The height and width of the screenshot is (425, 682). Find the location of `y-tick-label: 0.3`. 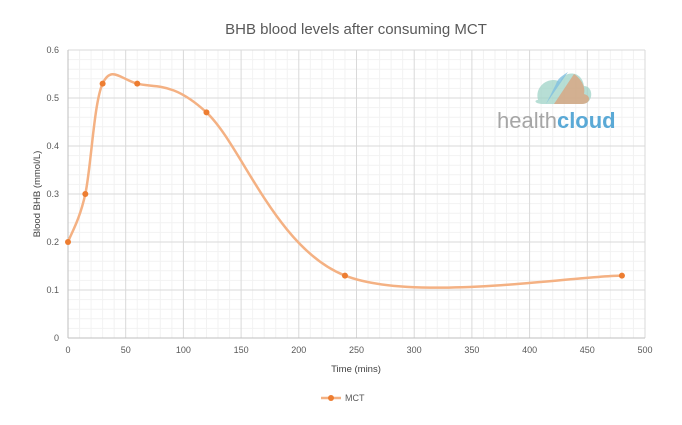

y-tick-label: 0.3 is located at coordinates (52, 194).